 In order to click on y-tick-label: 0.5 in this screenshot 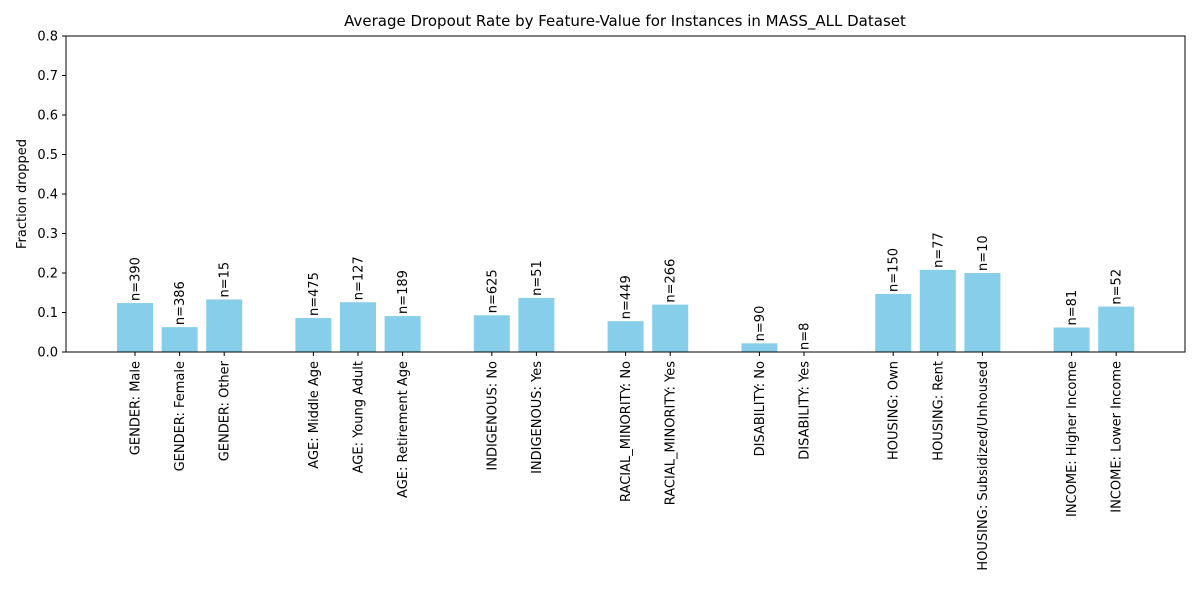, I will do `click(47, 155)`.